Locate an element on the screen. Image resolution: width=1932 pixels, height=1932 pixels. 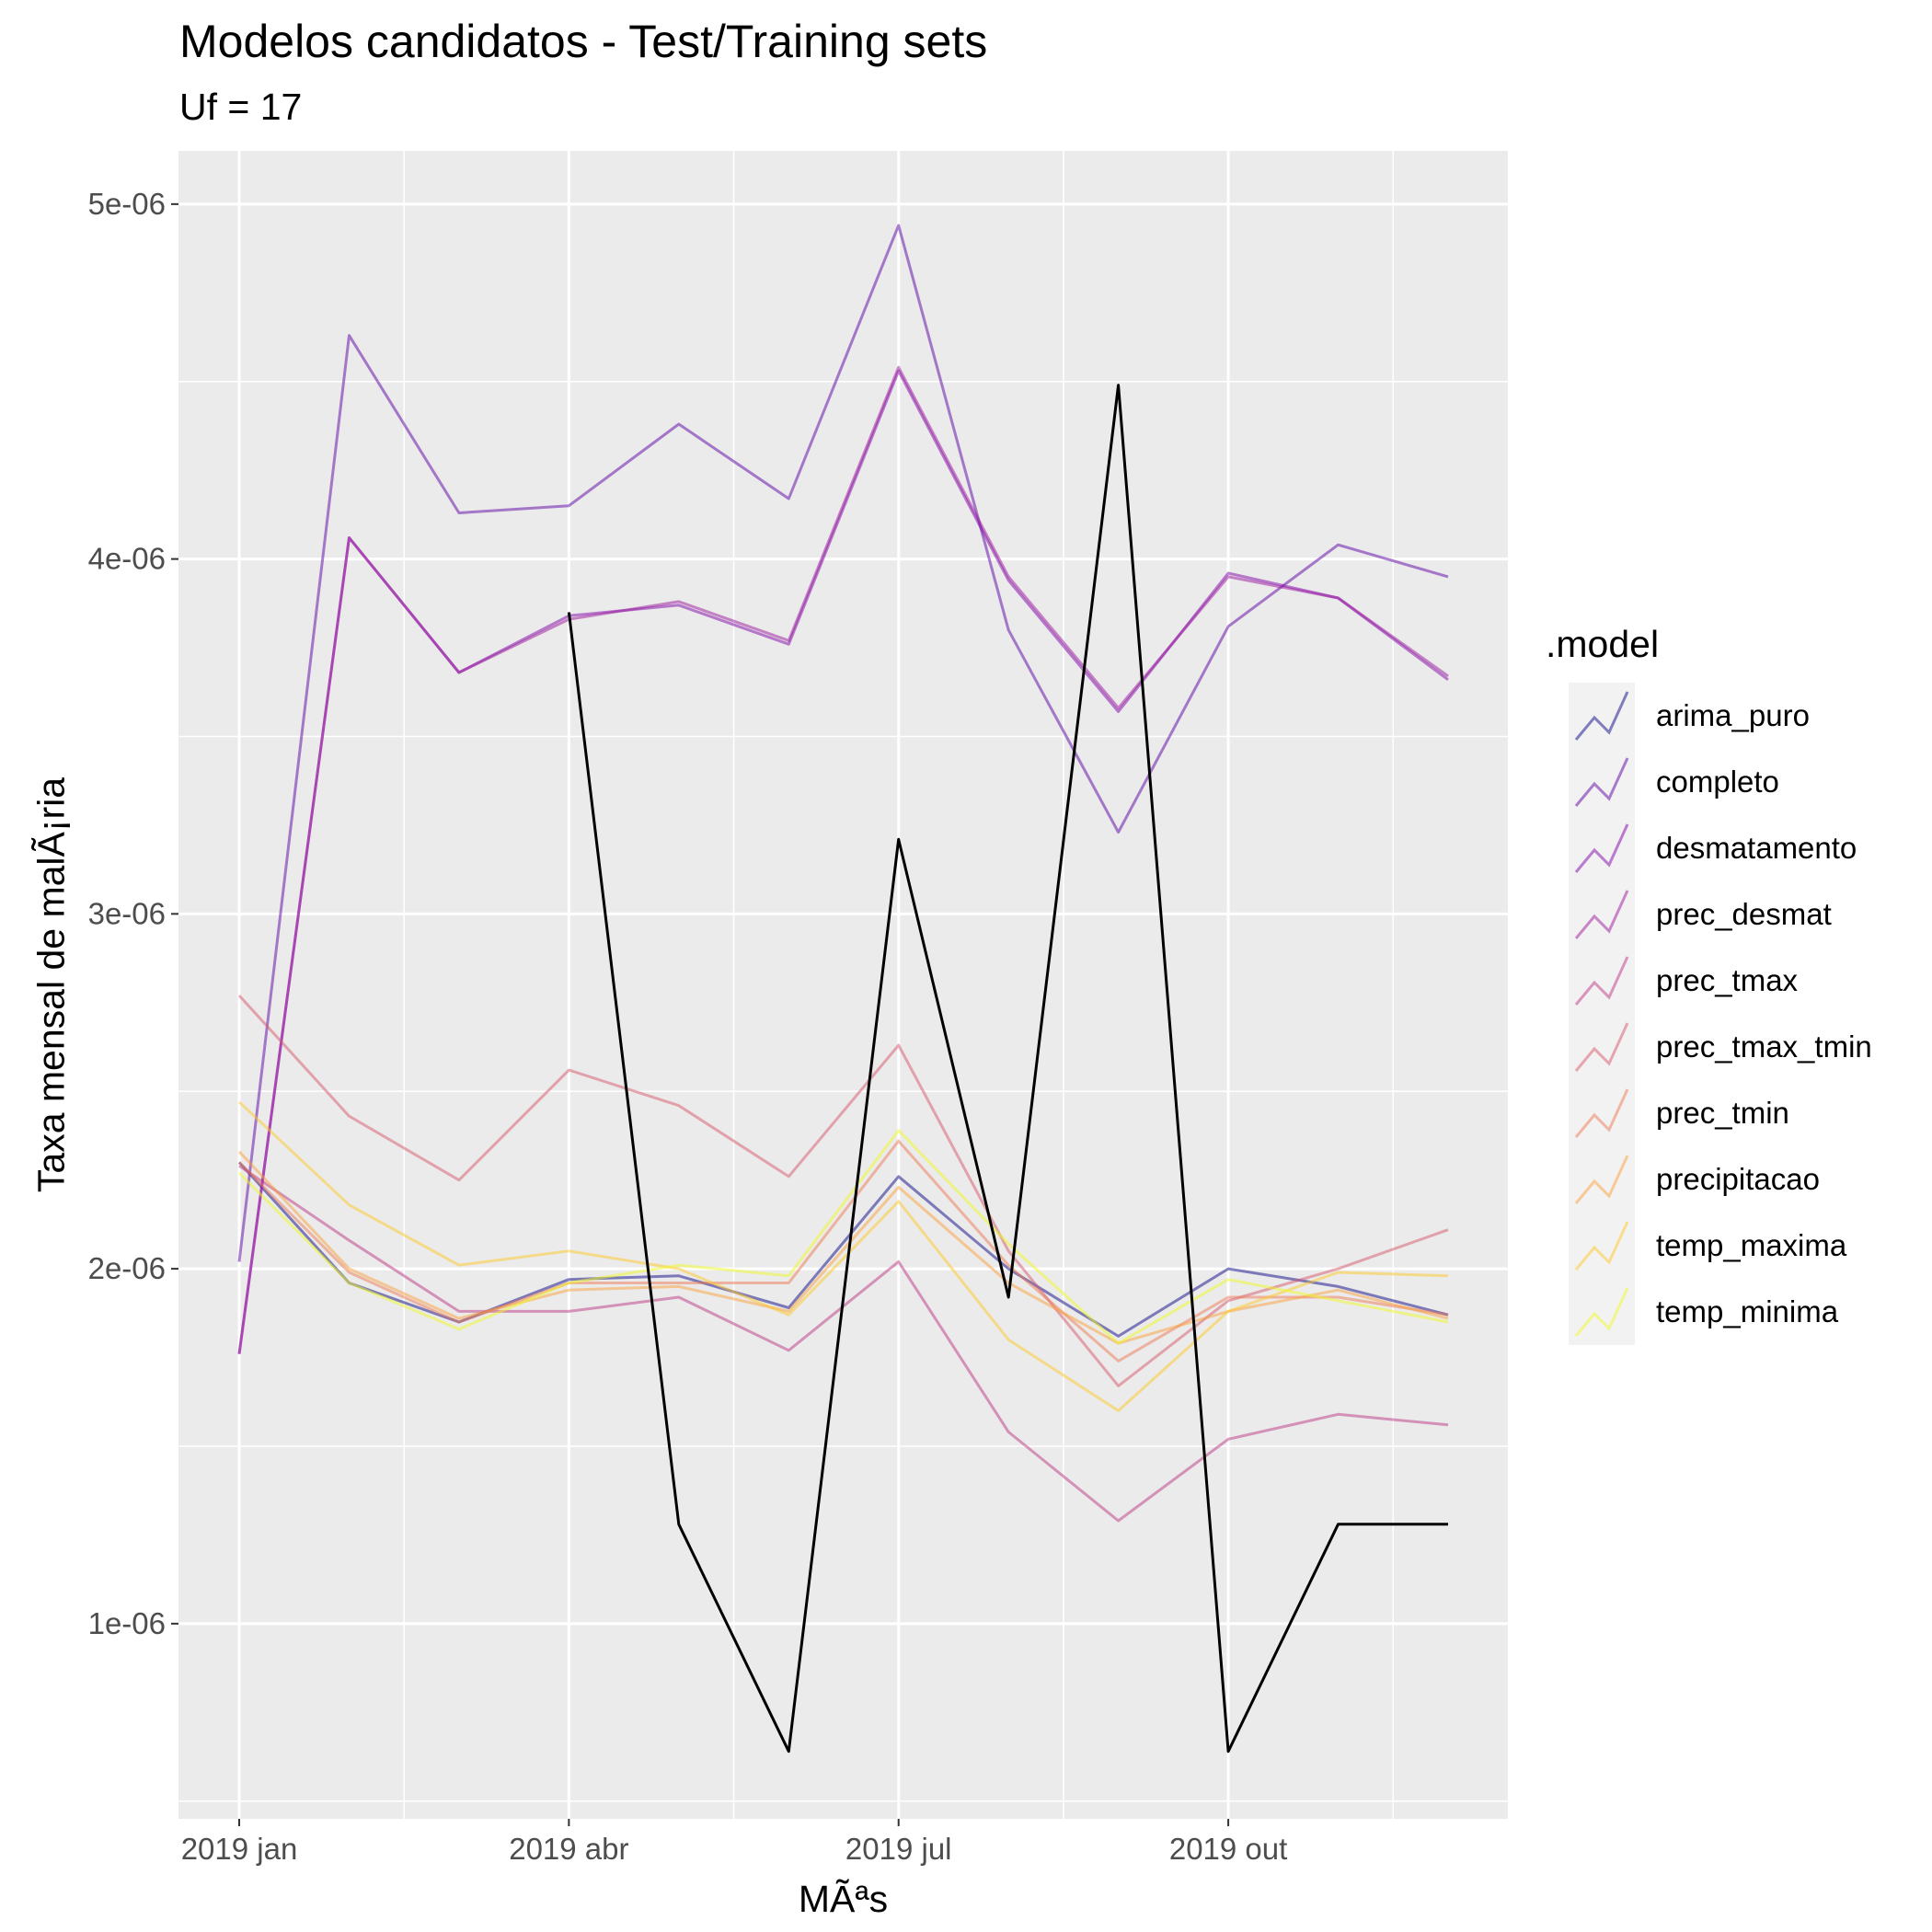
y-tick-label: 4e-06 is located at coordinates (127, 559).